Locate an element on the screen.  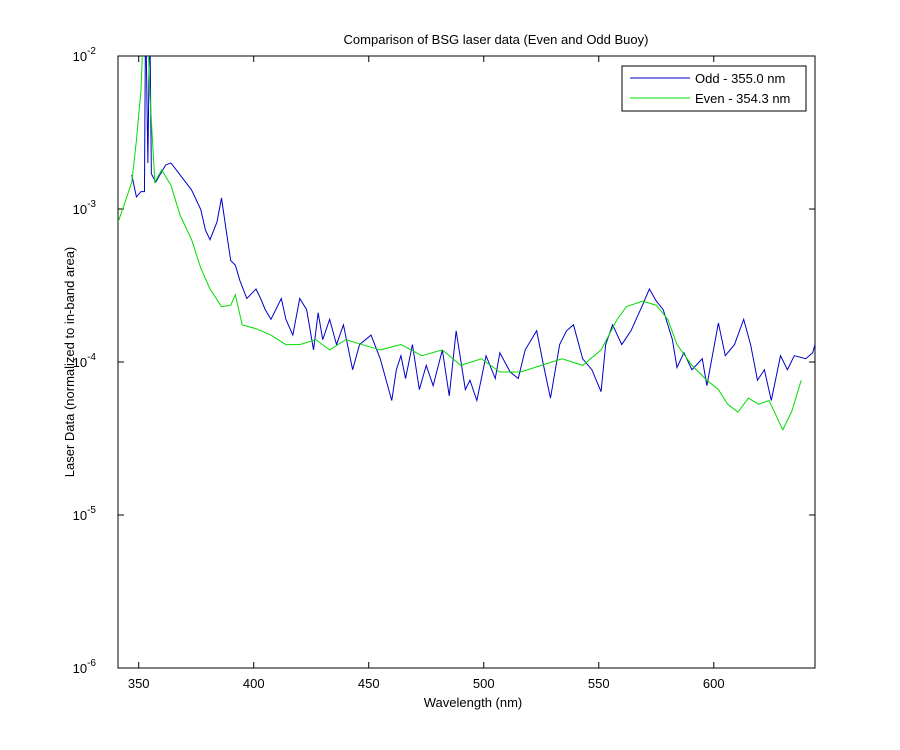
y-tick-label: 10⁻⁴ is located at coordinates (85, 361).